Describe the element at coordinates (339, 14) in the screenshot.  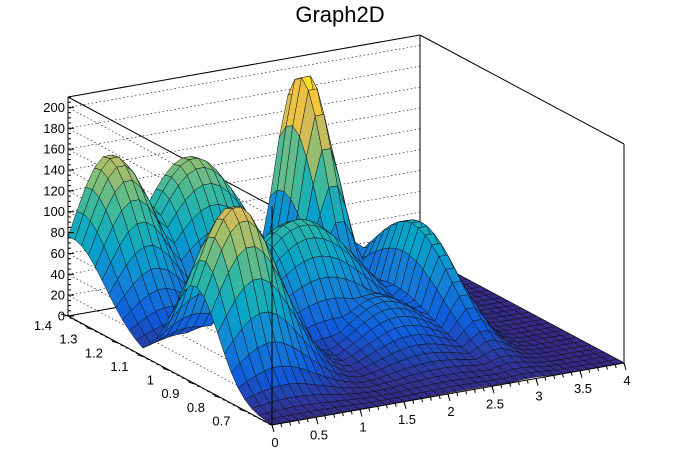
I see `chart-title: Graph2D` at that location.